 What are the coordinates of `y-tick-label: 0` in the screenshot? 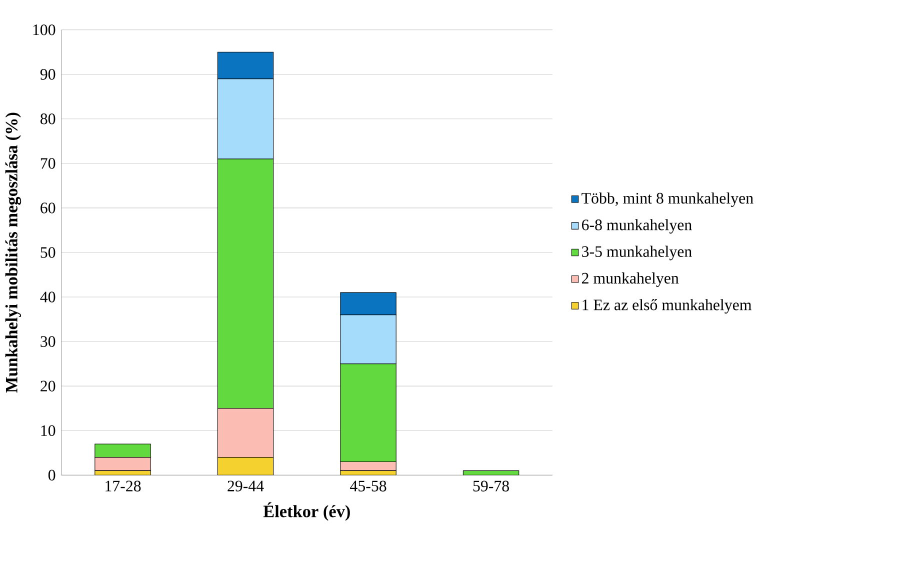 It's located at (52, 475).